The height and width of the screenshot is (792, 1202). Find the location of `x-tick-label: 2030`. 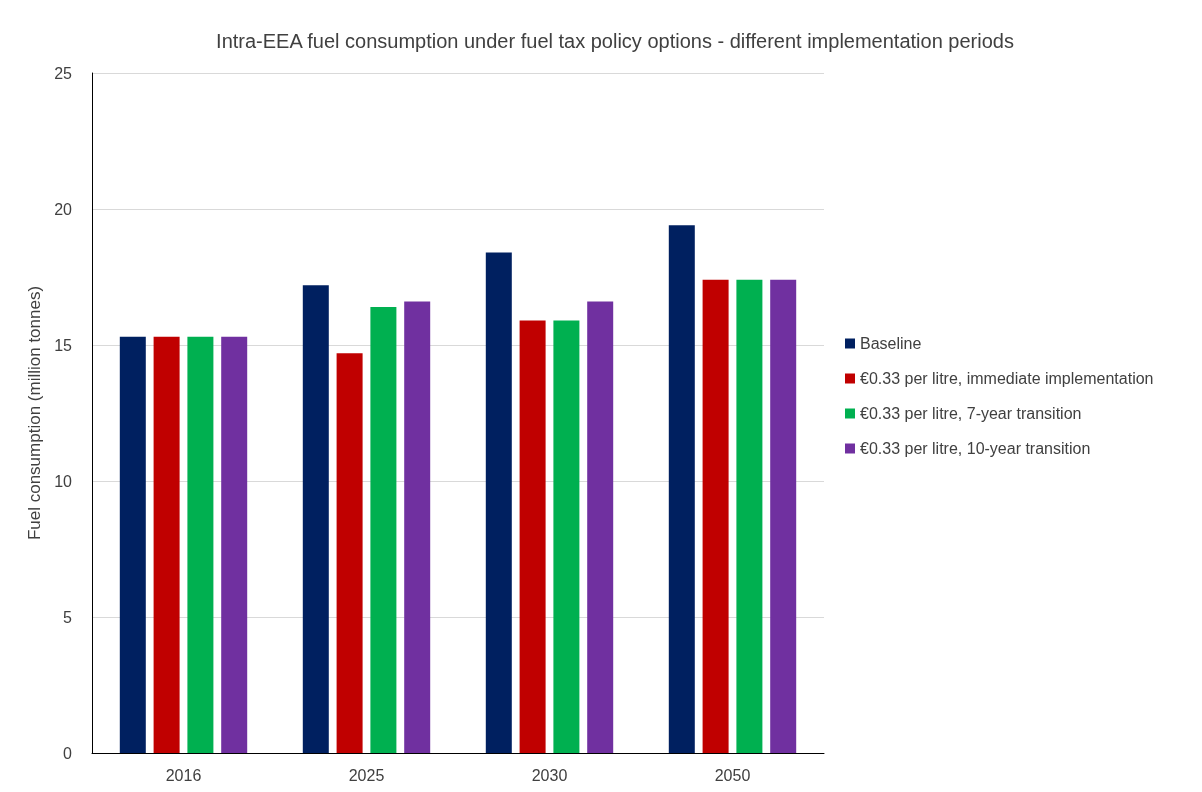

x-tick-label: 2030 is located at coordinates (549, 775).